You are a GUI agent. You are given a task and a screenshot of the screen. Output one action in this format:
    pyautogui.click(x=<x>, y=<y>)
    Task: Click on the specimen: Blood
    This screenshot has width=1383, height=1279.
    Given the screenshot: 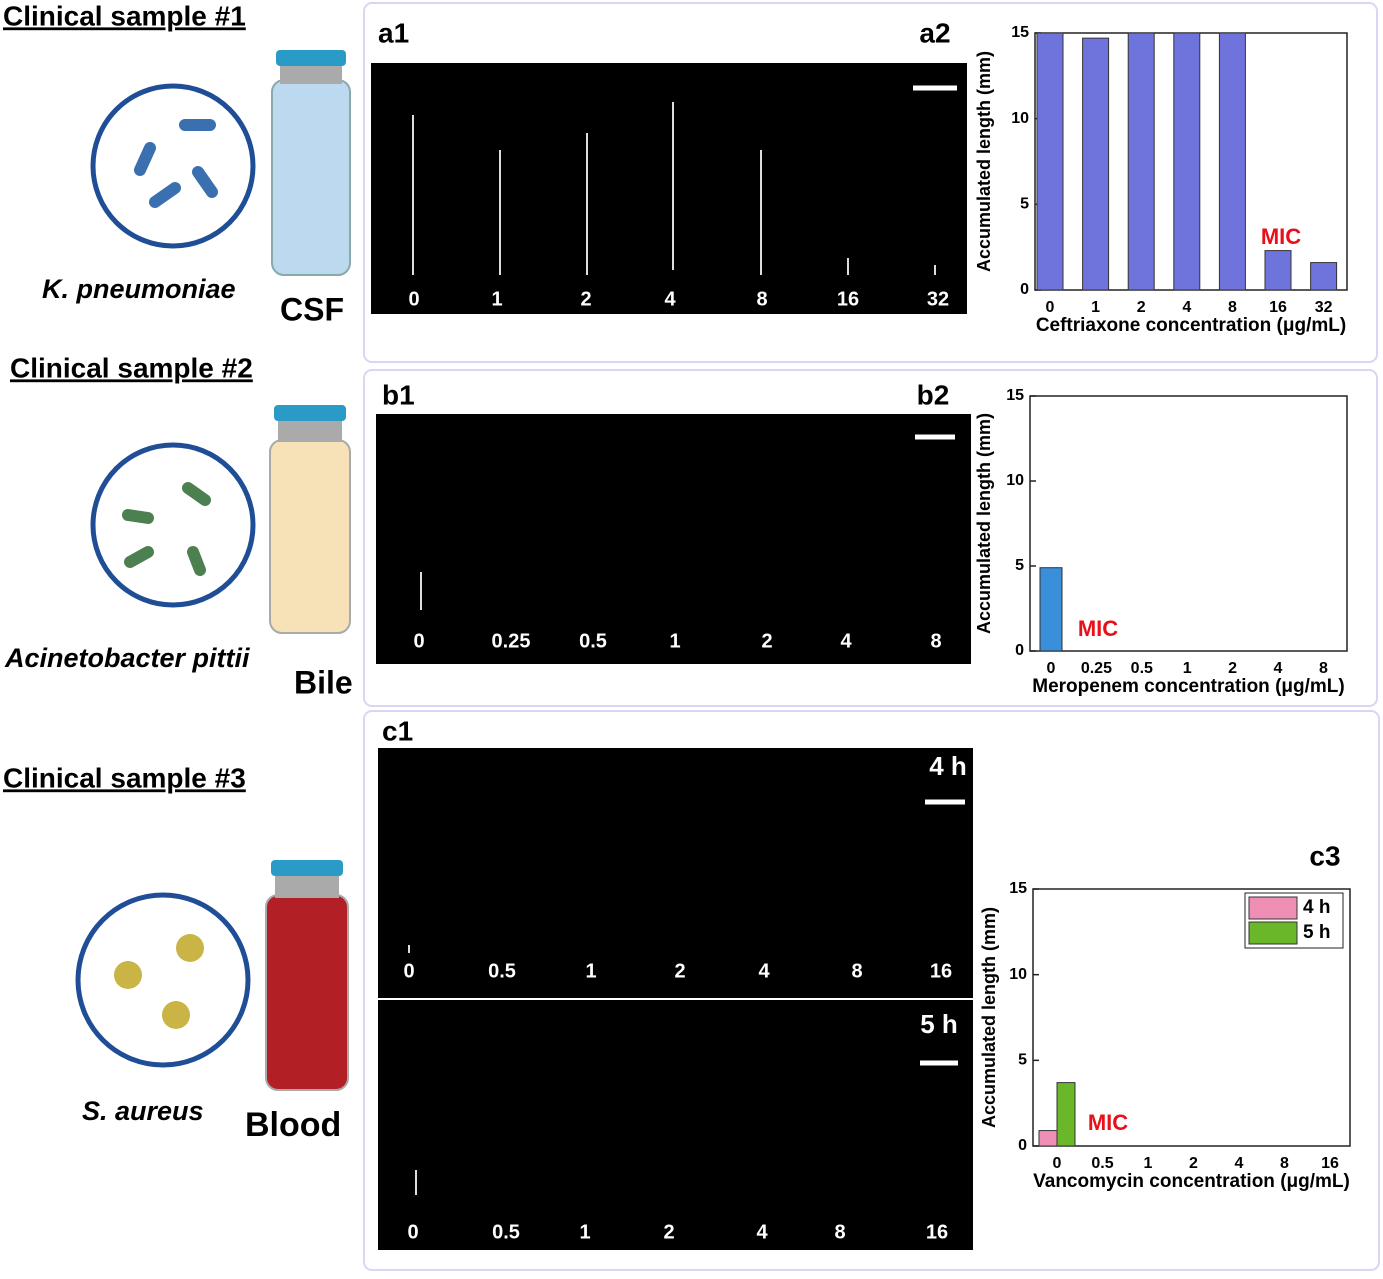 What is the action you would take?
    pyautogui.click(x=293, y=1125)
    